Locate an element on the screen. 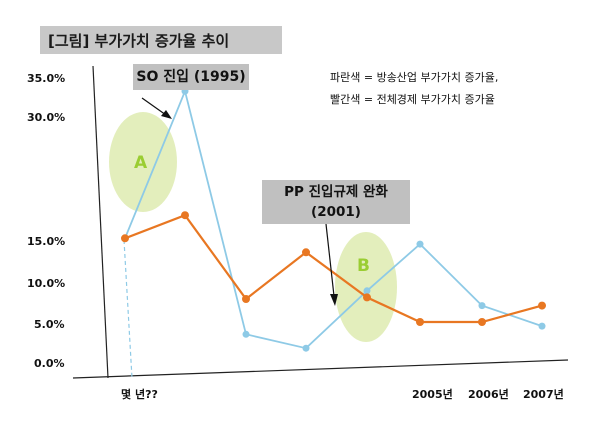 Image resolution: width=606 pixels, height=446 pixels. y-tick-label: 15.0% is located at coordinates (46, 241).